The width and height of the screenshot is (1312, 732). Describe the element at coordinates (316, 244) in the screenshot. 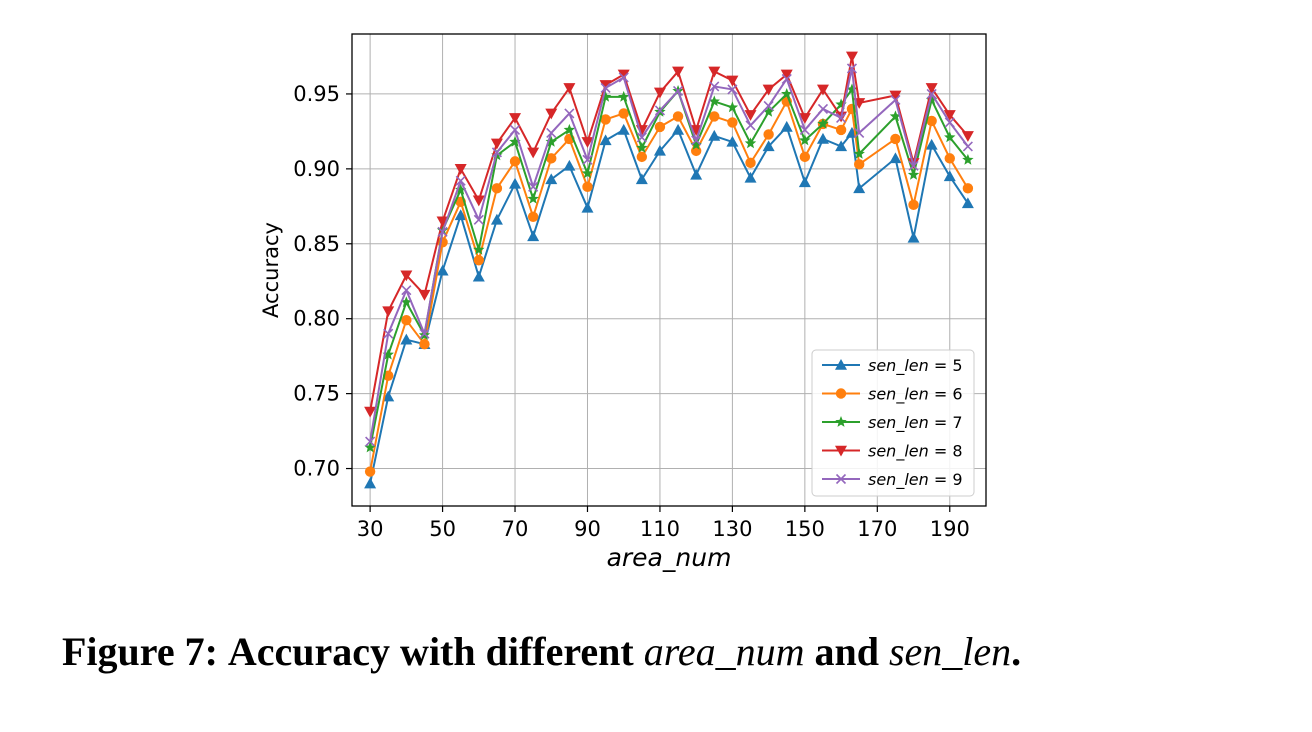

I see `y-tick-label: 0.85` at that location.